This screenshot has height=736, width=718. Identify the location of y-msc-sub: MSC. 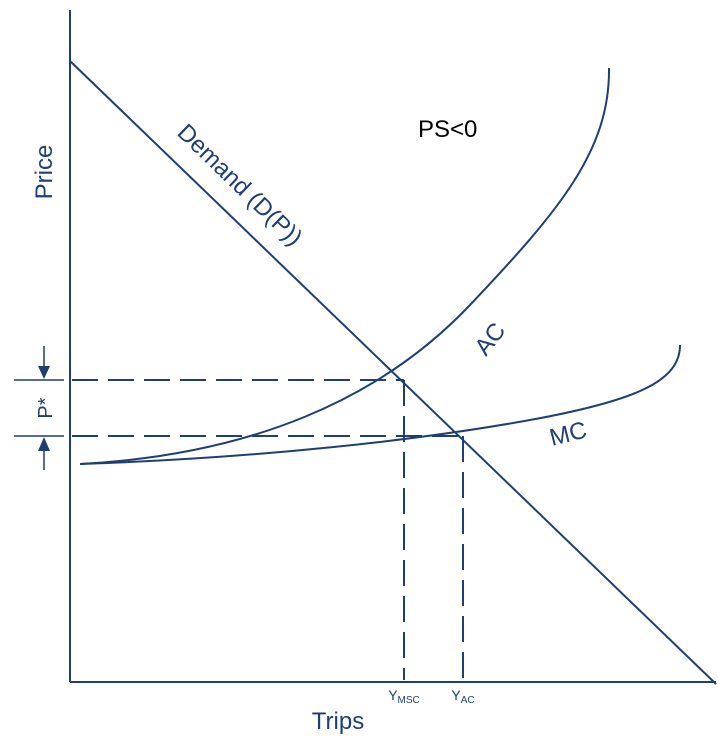
(409, 700).